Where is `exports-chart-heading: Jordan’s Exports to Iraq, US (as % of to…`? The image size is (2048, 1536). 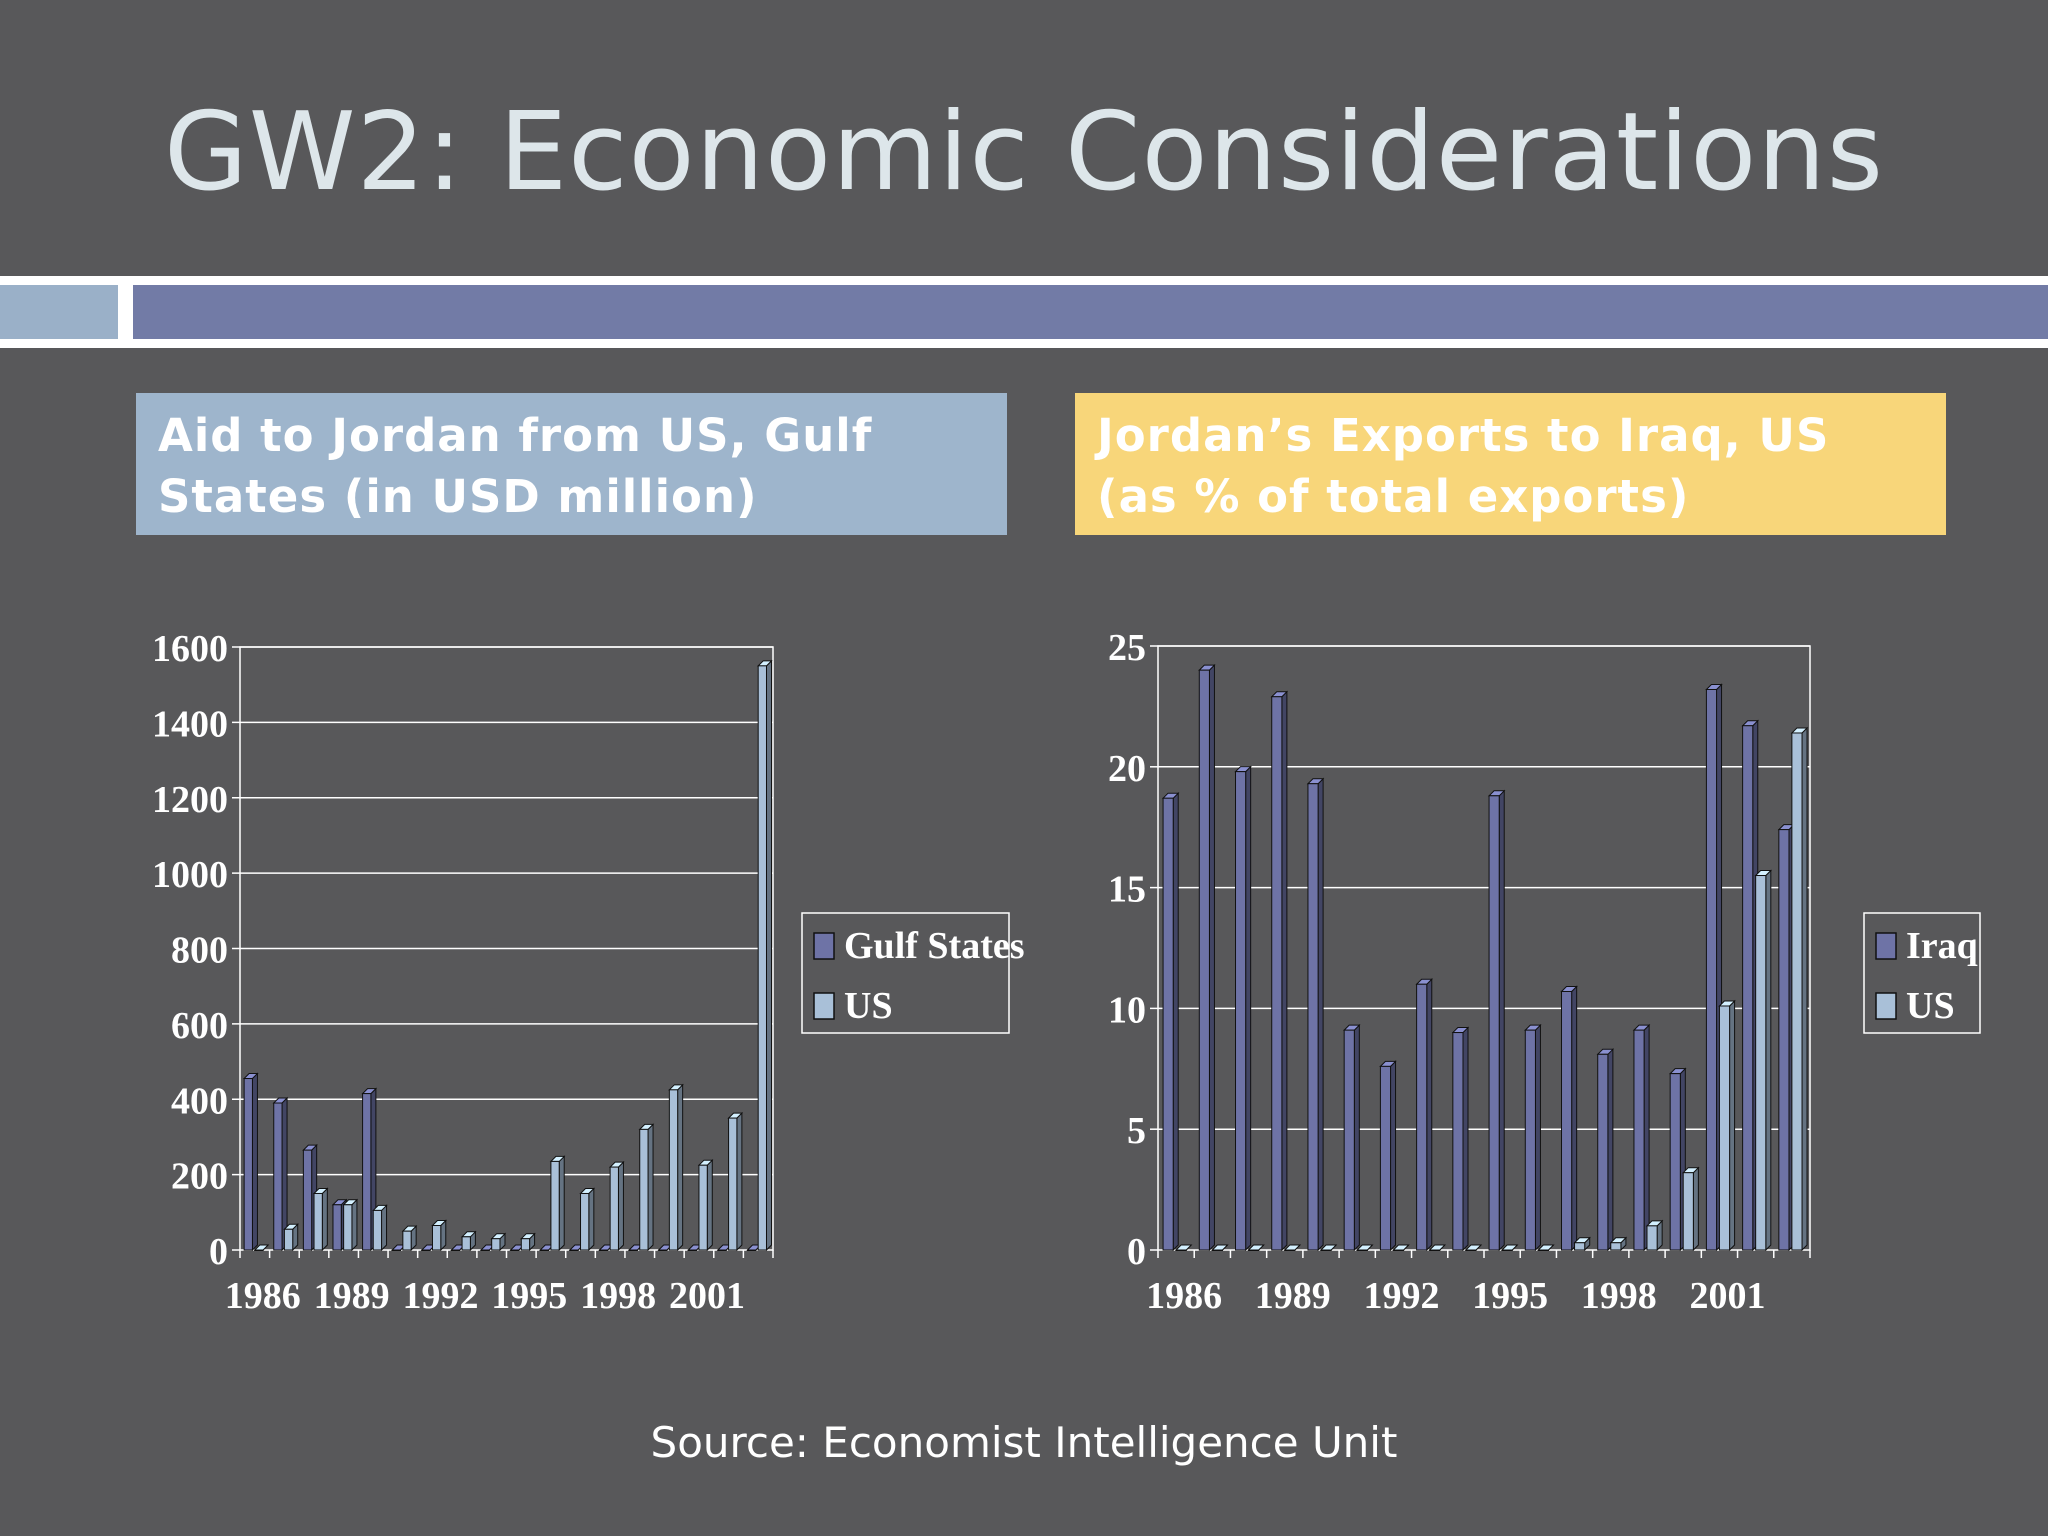 exports-chart-heading: Jordan’s Exports to Iraq, US (as % of to… is located at coordinates (1510, 464).